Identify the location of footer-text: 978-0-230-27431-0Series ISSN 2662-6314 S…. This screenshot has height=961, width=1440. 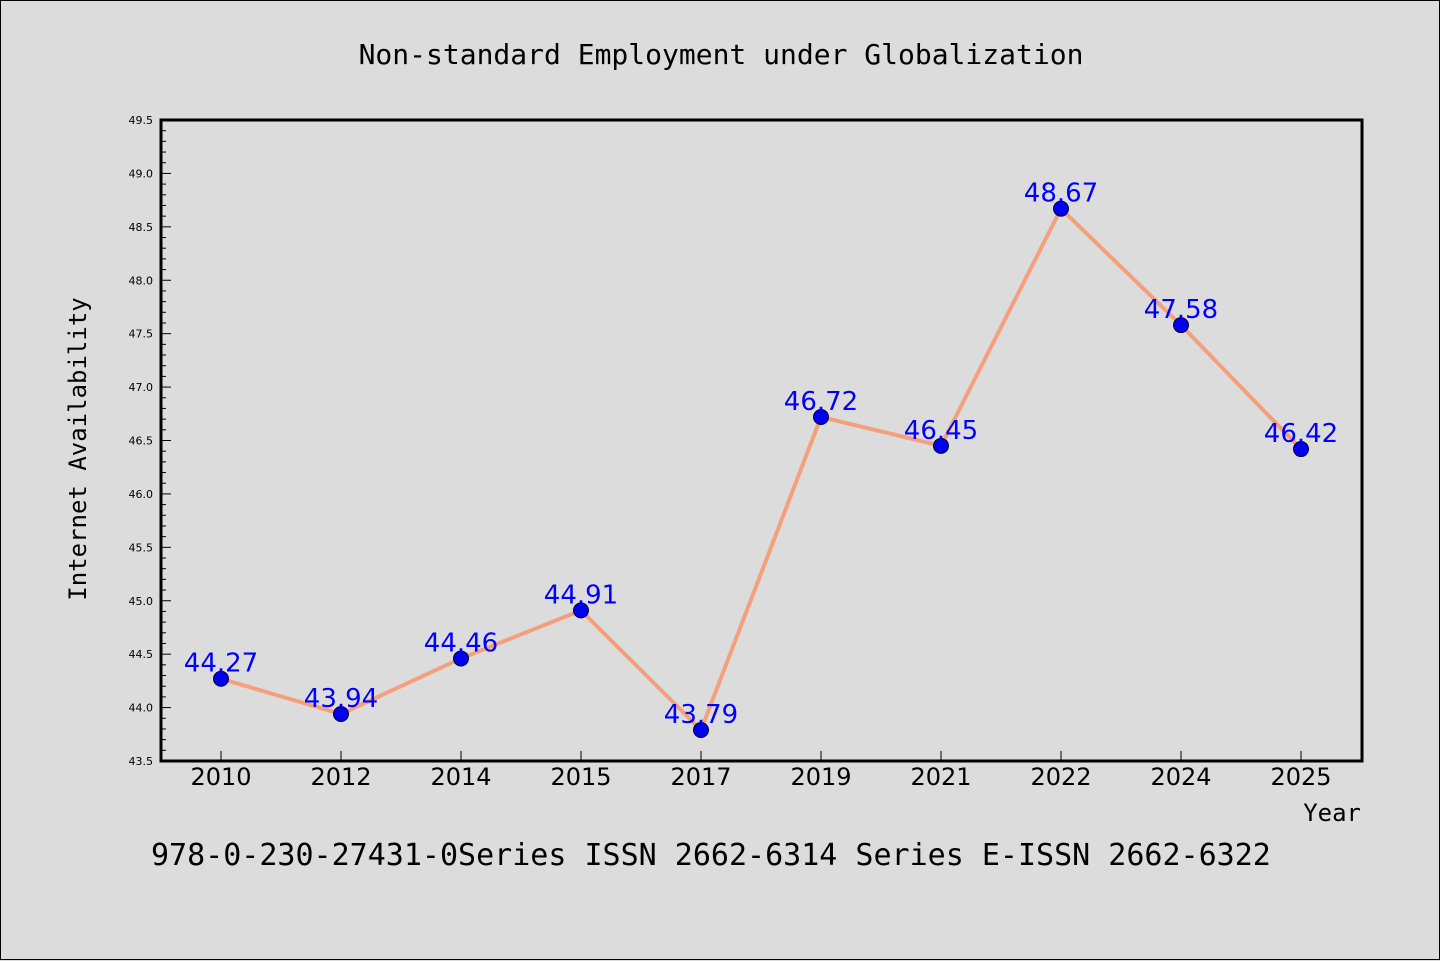
(711, 855).